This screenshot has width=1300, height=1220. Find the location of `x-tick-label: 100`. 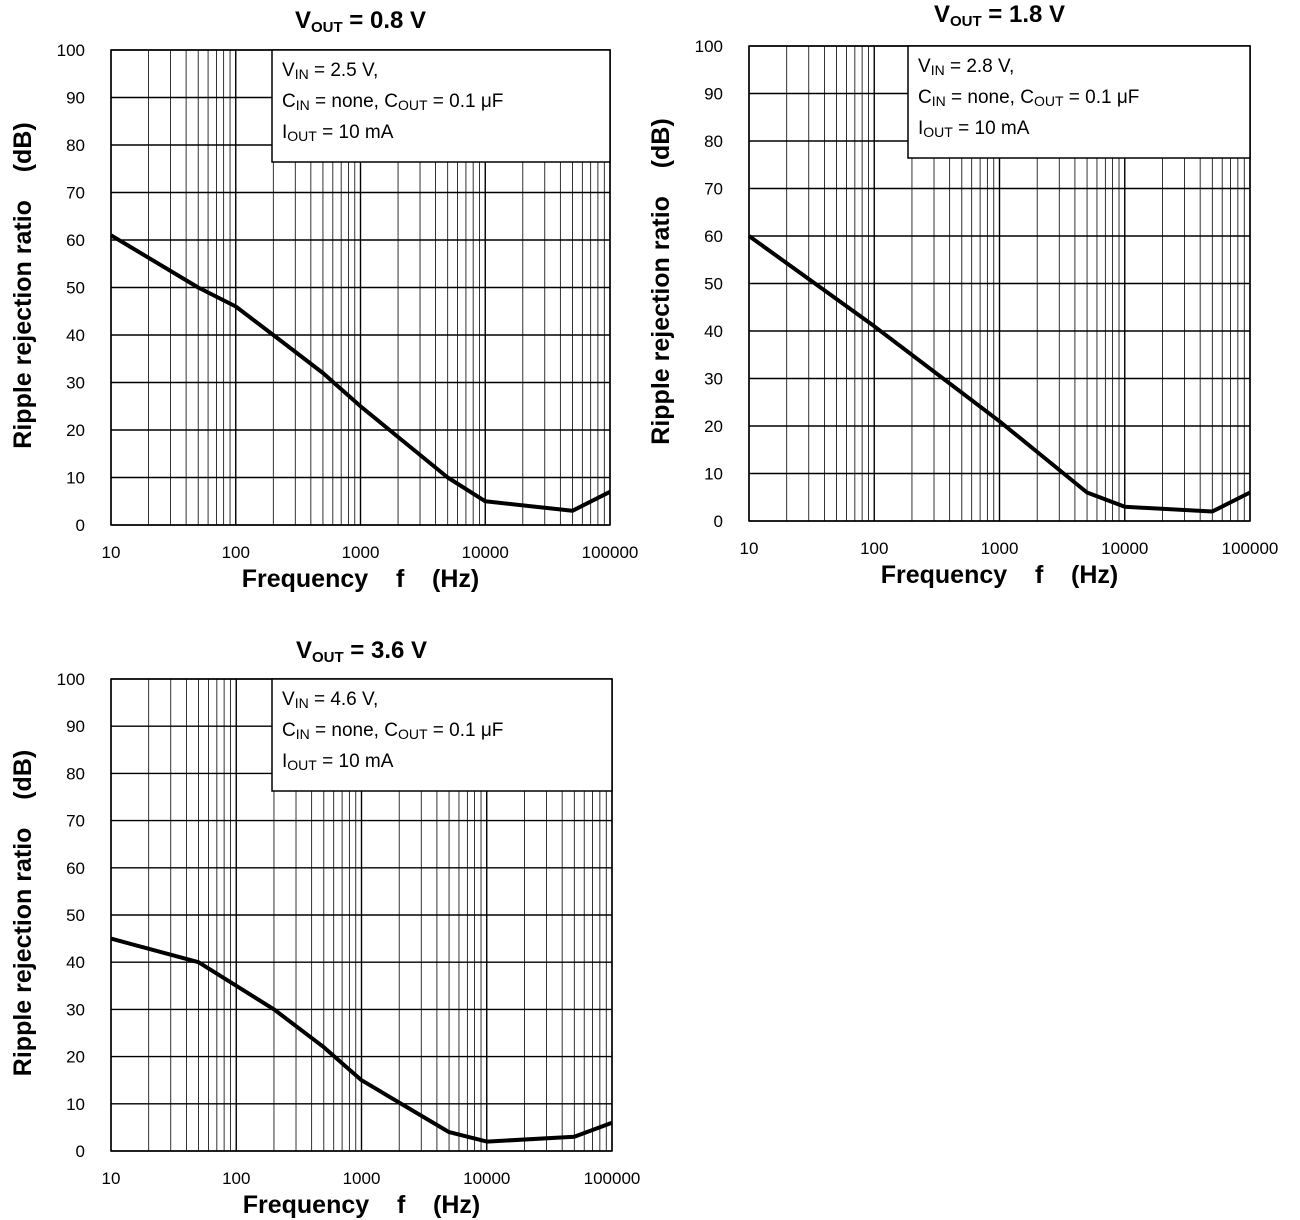

x-tick-label: 100 is located at coordinates (236, 1178).